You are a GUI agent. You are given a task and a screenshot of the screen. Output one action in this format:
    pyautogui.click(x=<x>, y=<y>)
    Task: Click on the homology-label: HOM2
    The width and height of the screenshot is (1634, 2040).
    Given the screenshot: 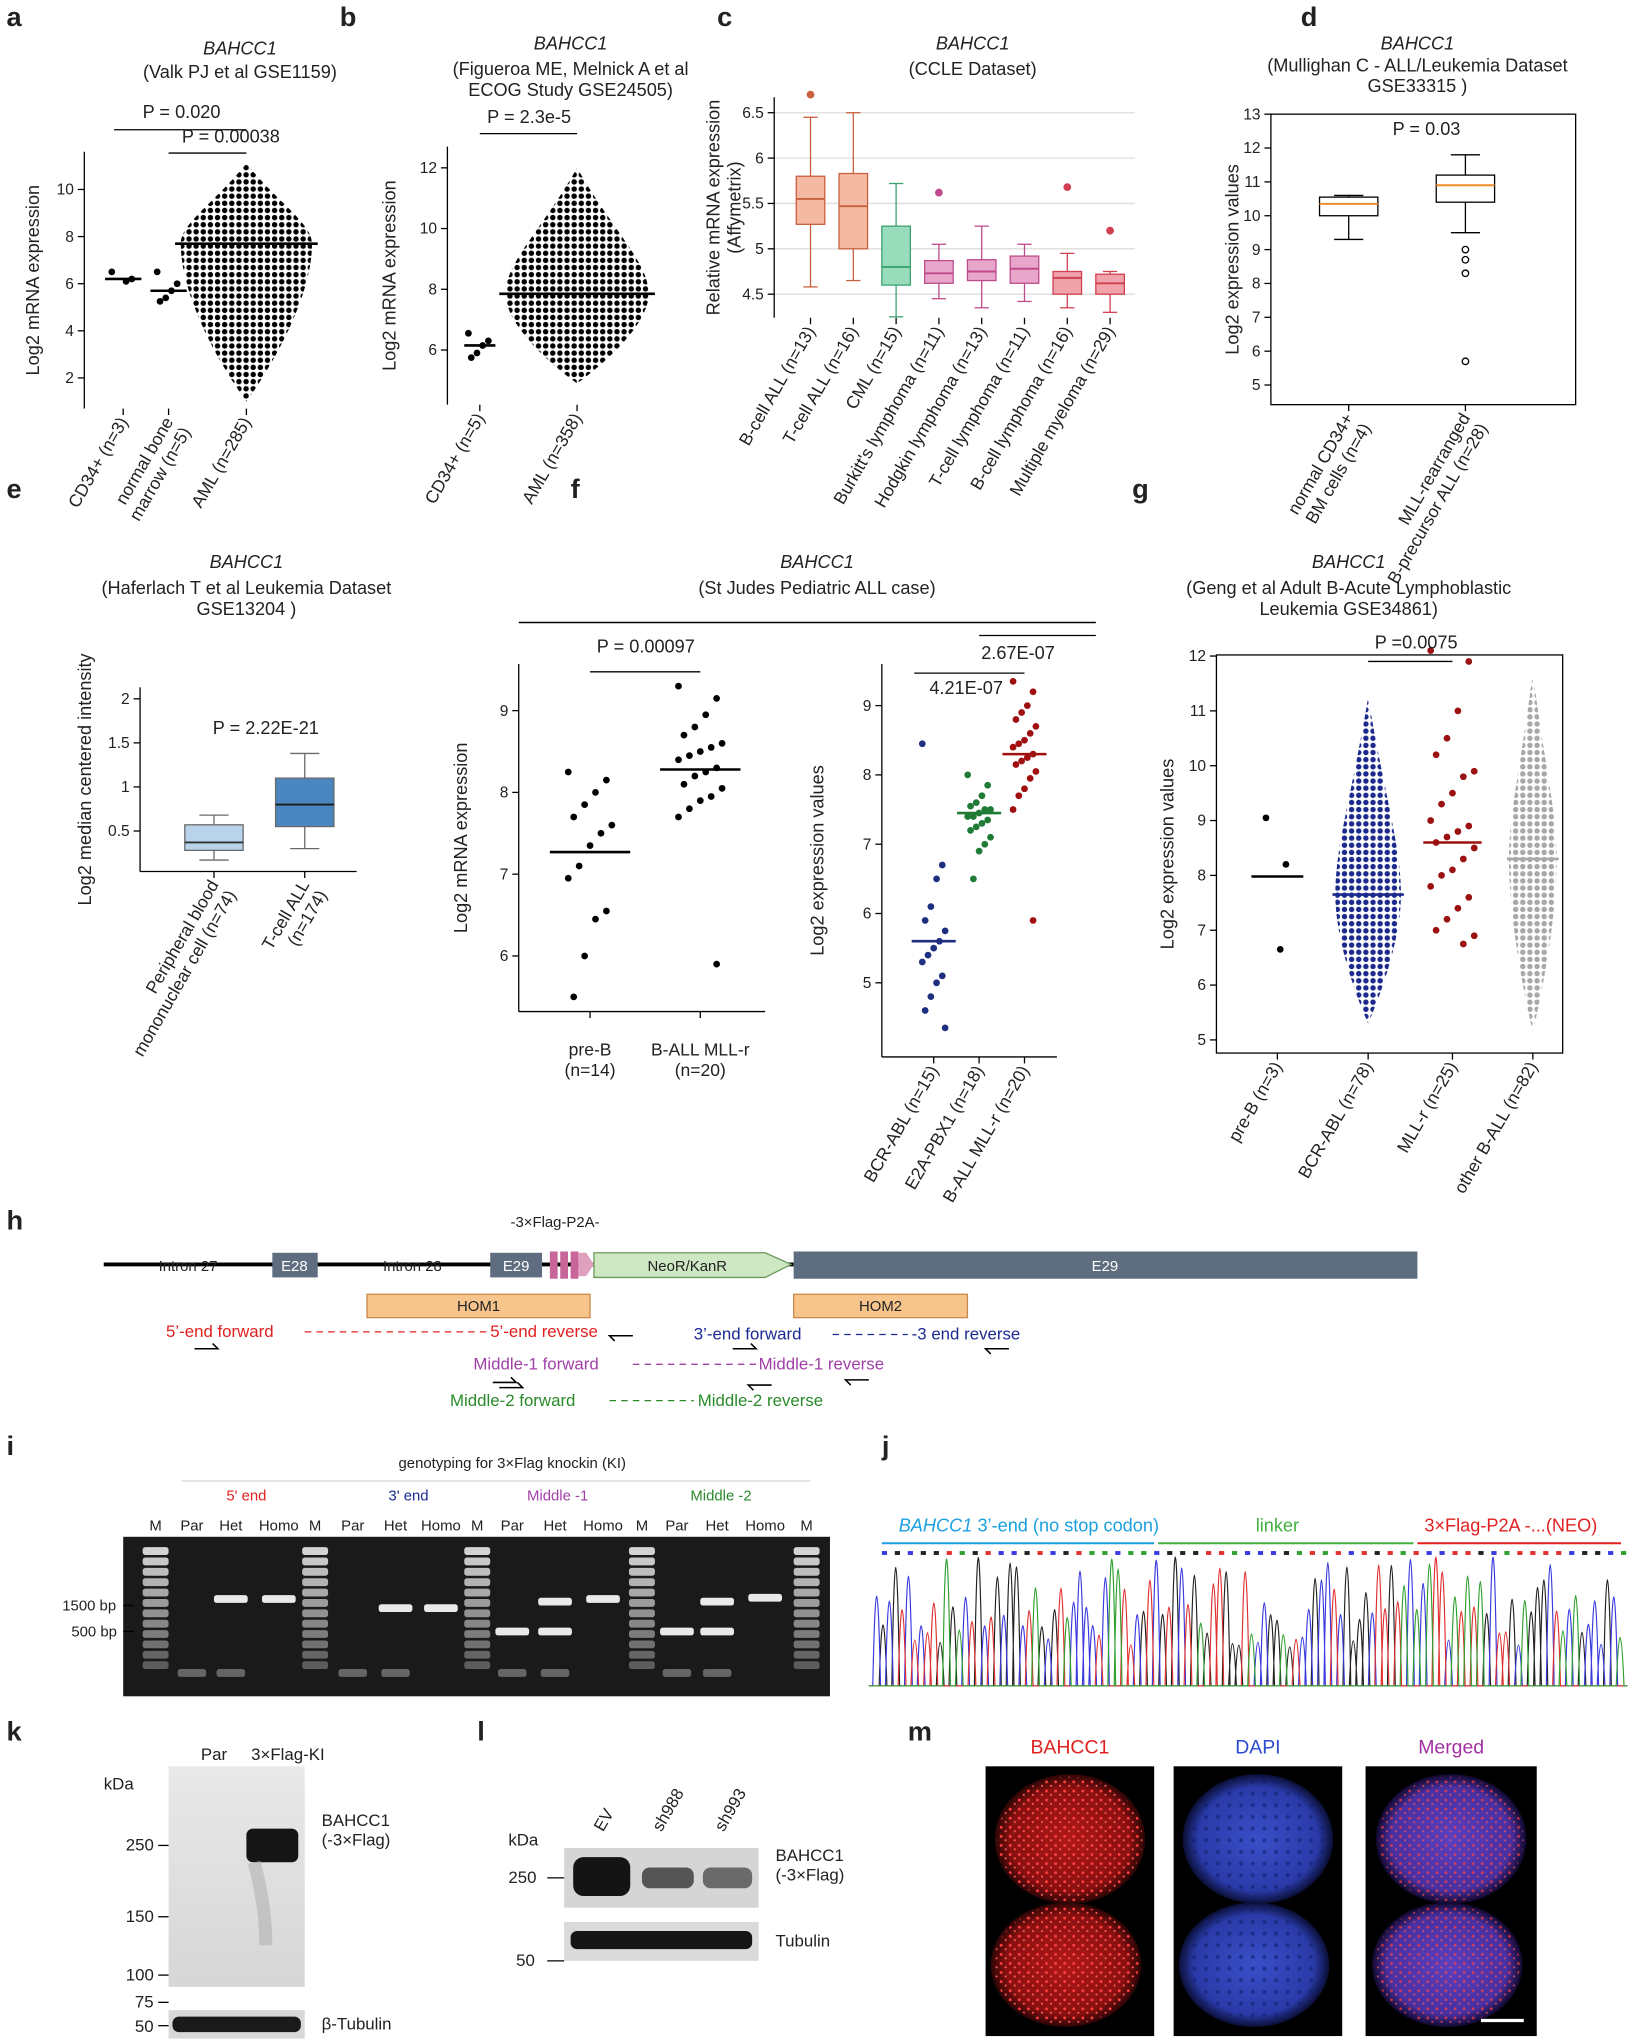 What is the action you would take?
    pyautogui.click(x=880, y=1307)
    